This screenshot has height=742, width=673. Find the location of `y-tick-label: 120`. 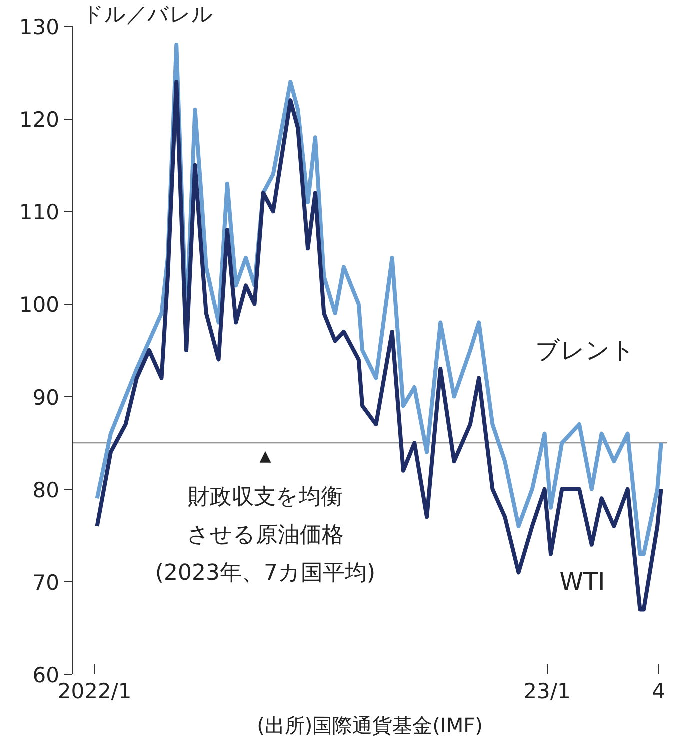

y-tick-label: 120 is located at coordinates (39, 120).